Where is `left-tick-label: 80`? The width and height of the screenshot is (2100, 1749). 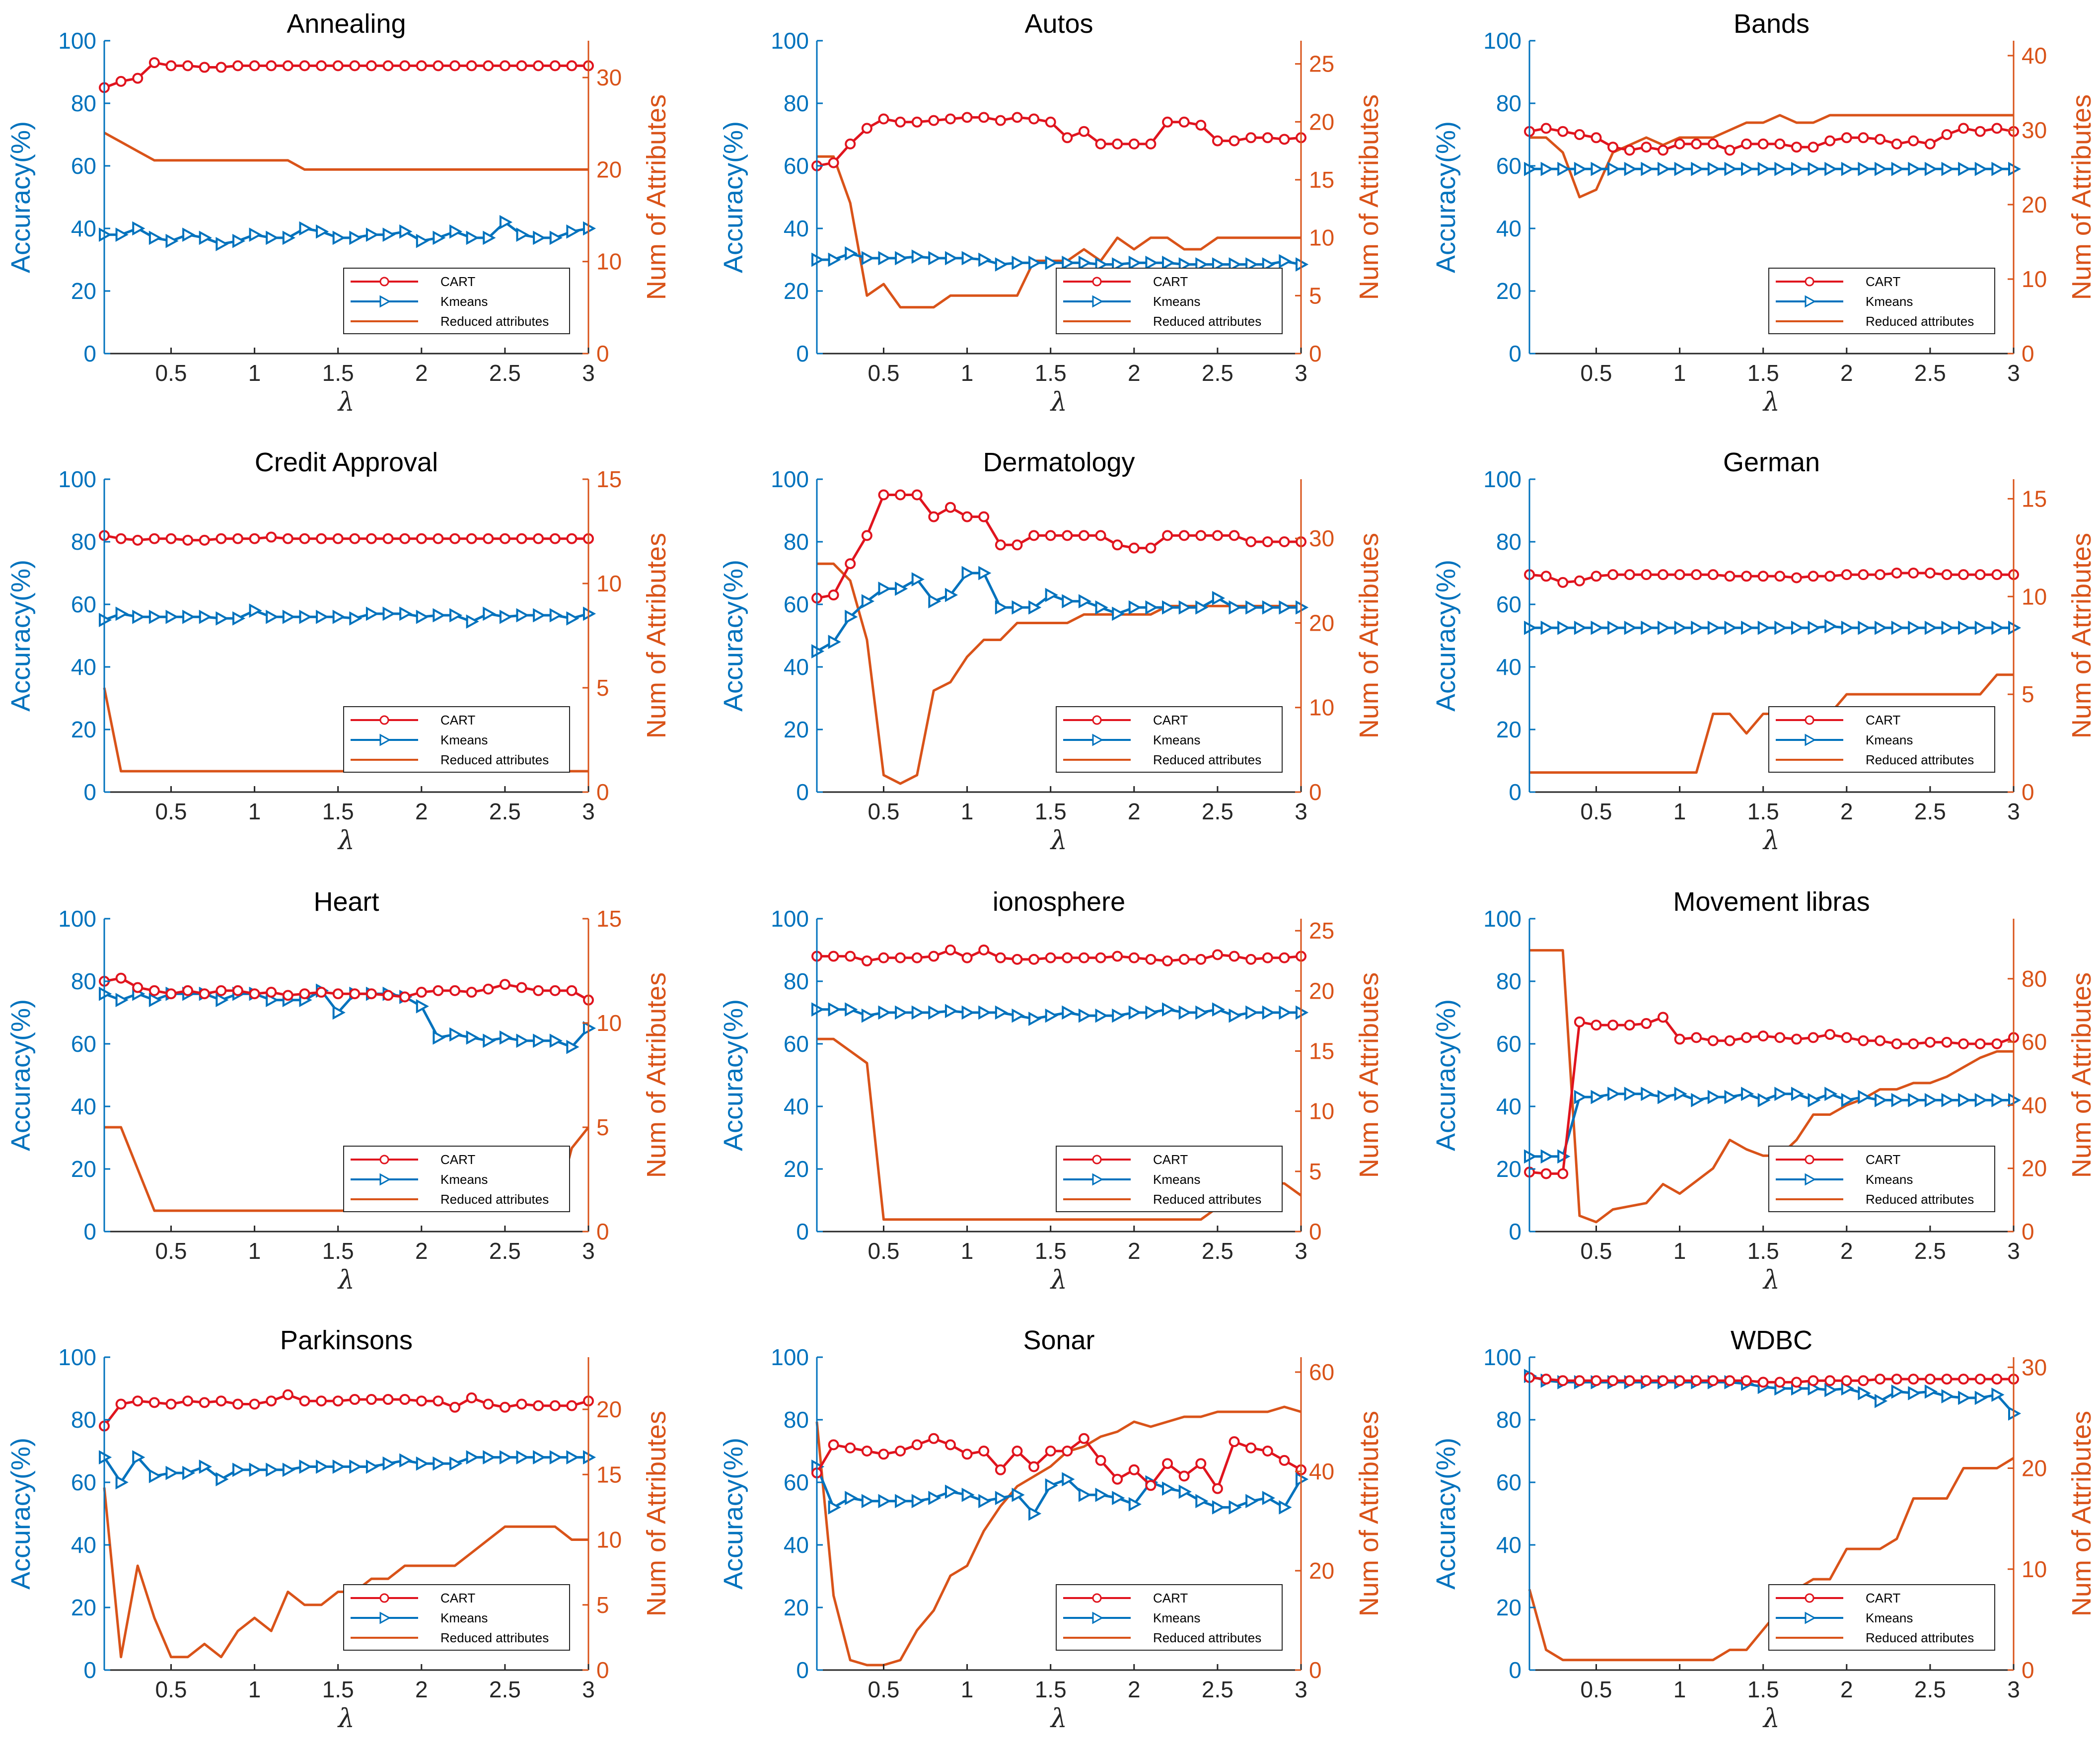 left-tick-label: 80 is located at coordinates (797, 981).